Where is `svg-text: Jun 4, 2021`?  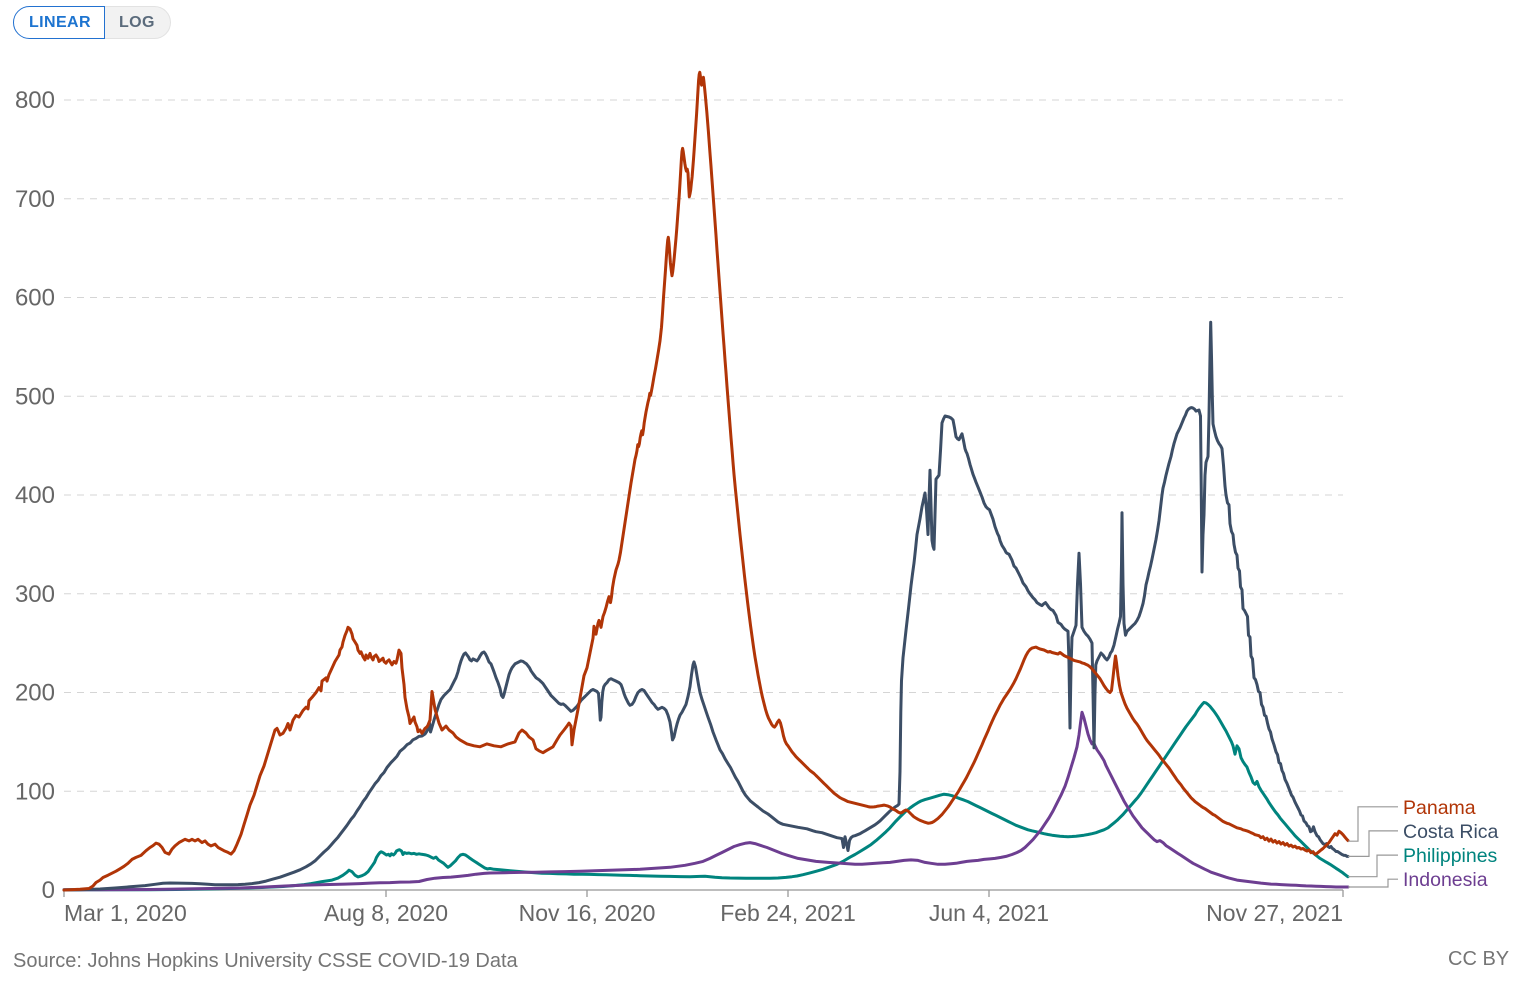 svg-text: Jun 4, 2021 is located at coordinates (989, 913).